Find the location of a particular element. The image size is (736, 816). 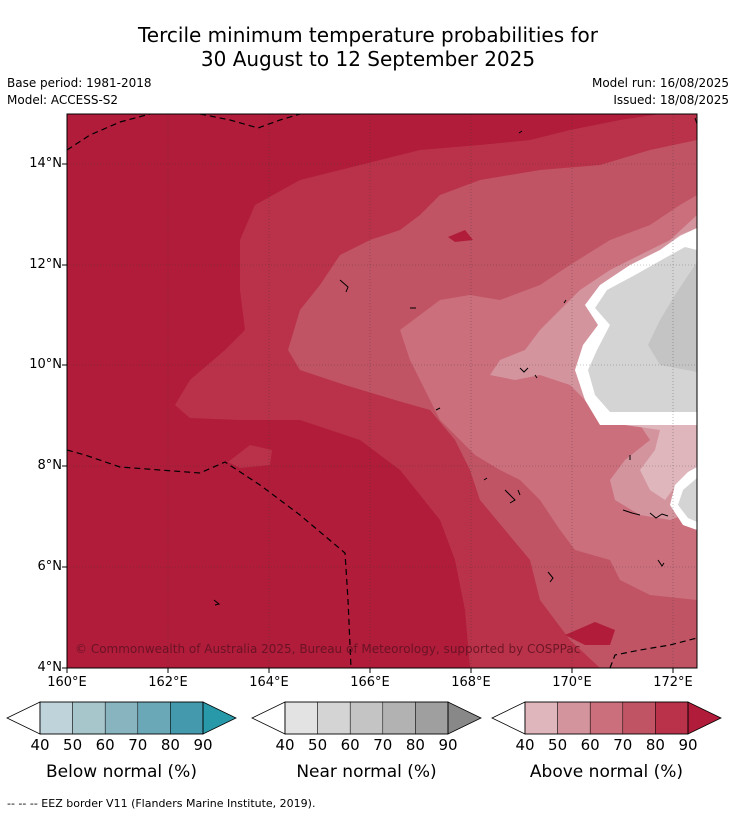

lon-tick-168e: 168°E is located at coordinates (471, 682).